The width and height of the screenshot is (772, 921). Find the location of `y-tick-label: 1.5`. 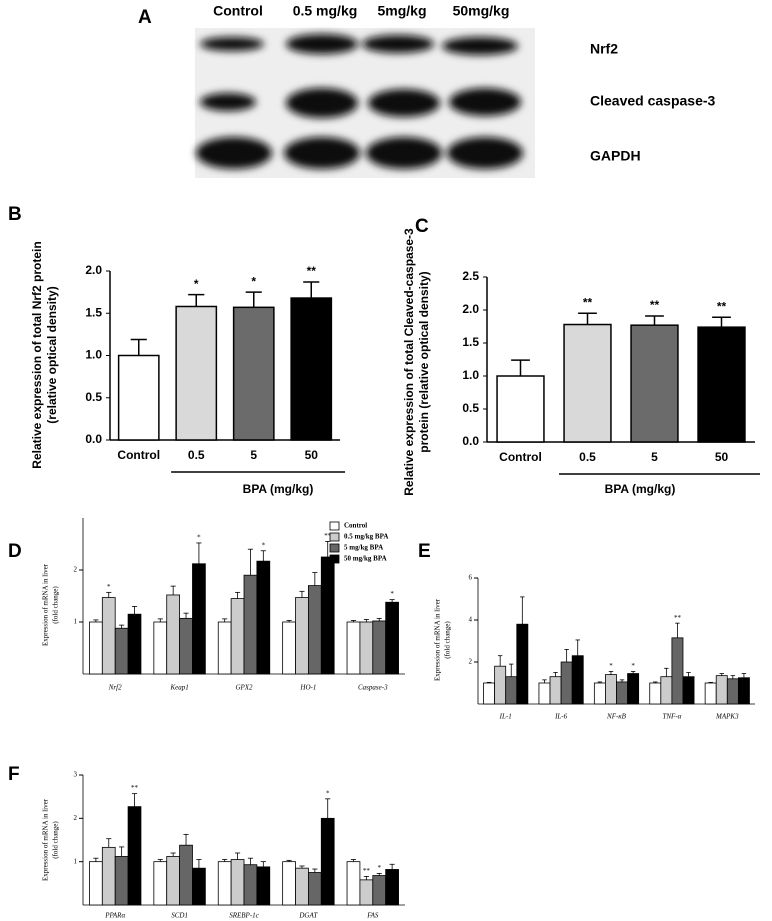

y-tick-label: 1.5 is located at coordinates (470, 342).